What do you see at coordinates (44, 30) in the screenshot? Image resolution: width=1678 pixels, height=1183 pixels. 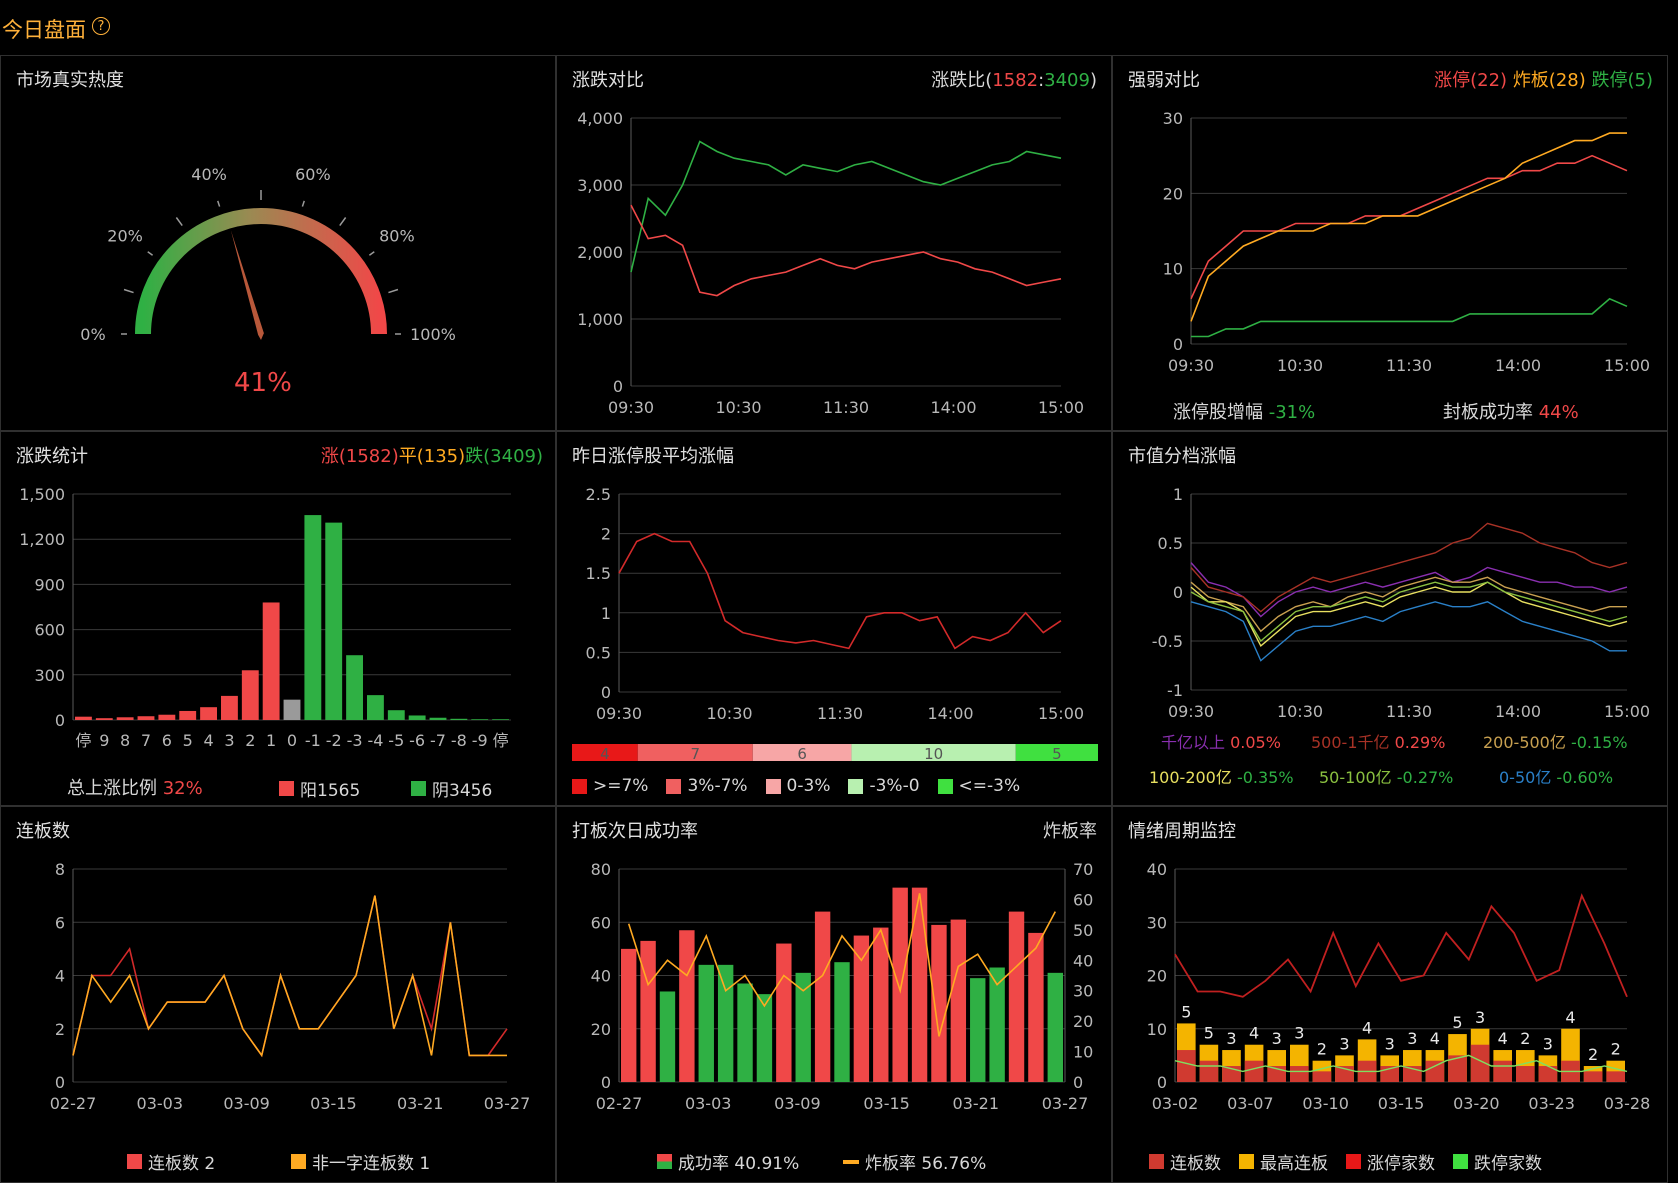 I see `page-title: 今日盘面` at bounding box center [44, 30].